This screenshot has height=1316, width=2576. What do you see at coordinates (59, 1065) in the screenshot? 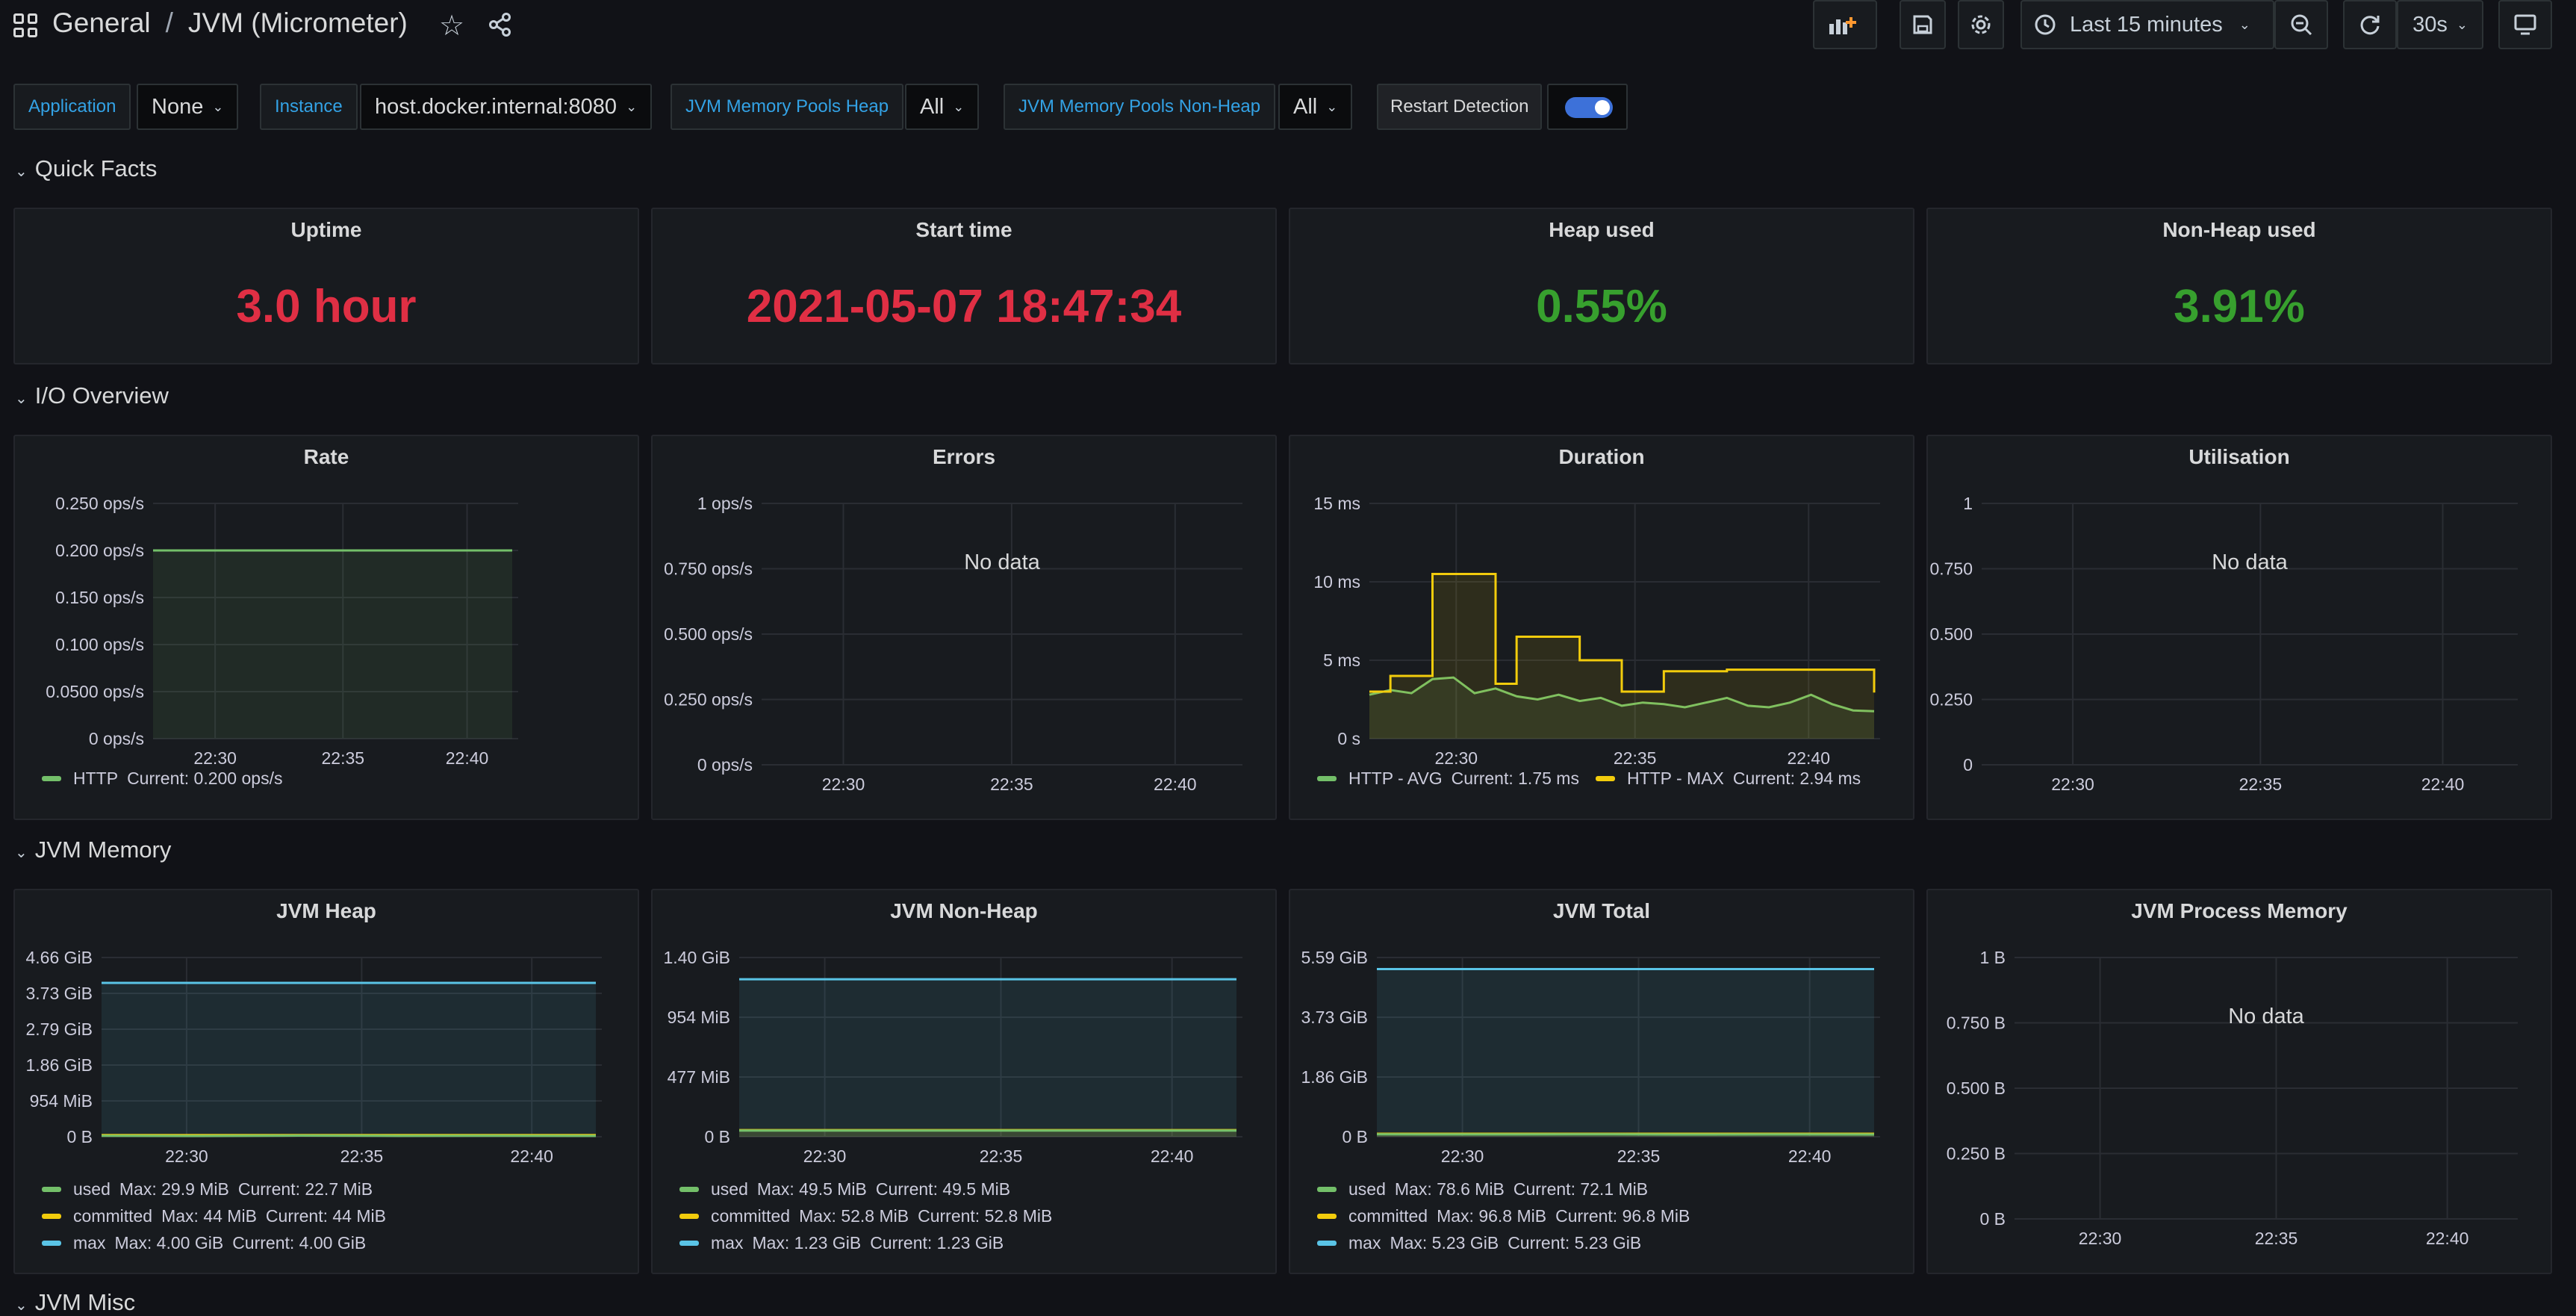
I see `y-tick-label: 1.86 GiB` at bounding box center [59, 1065].